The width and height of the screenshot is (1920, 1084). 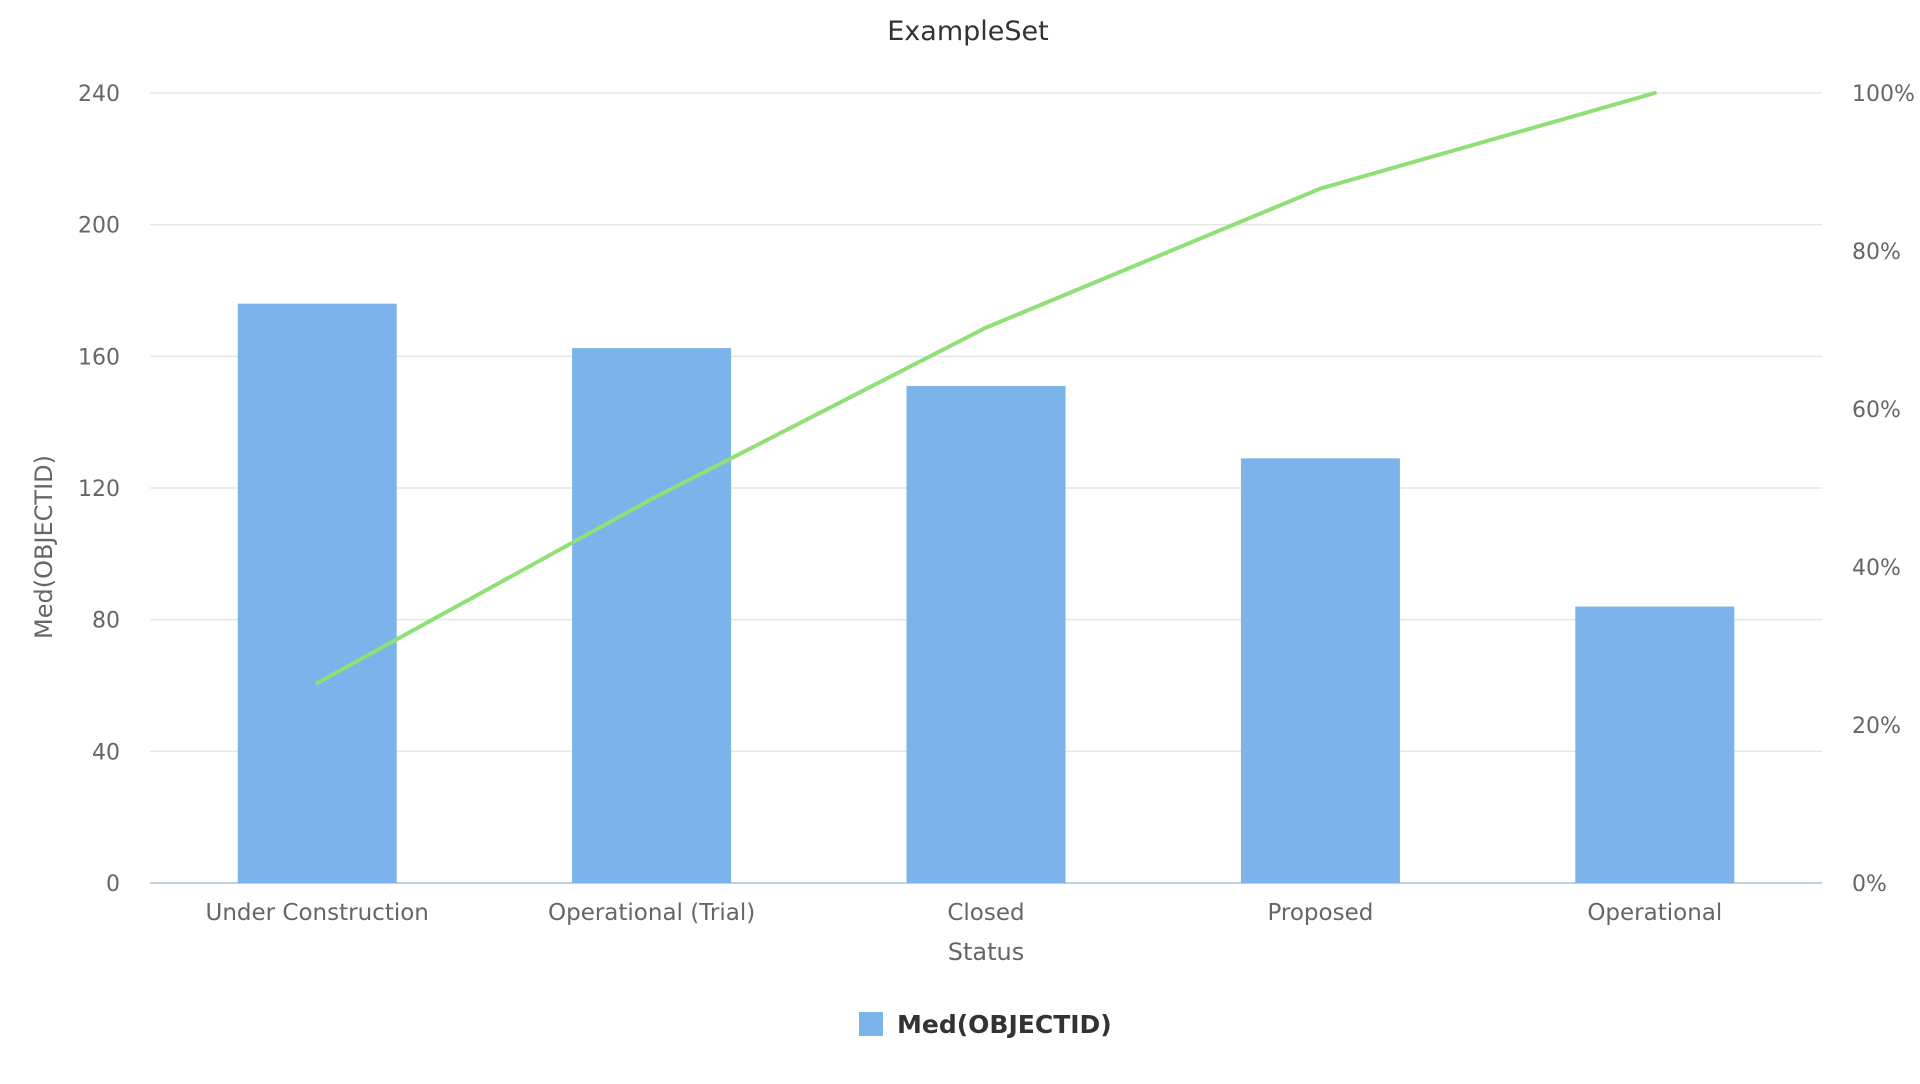 What do you see at coordinates (1883, 94) in the screenshot?
I see `y2-tick-label: 100%` at bounding box center [1883, 94].